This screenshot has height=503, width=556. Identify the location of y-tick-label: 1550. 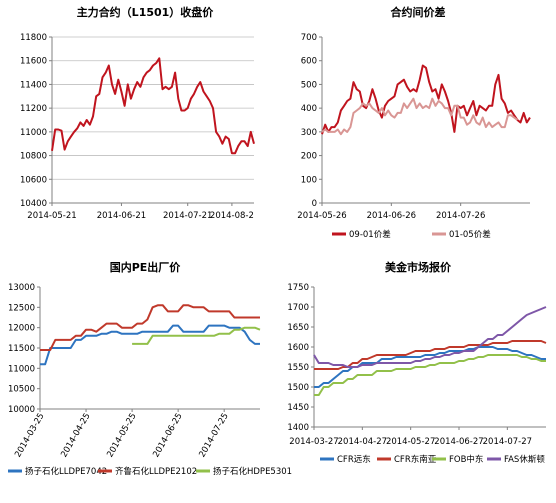
(298, 368).